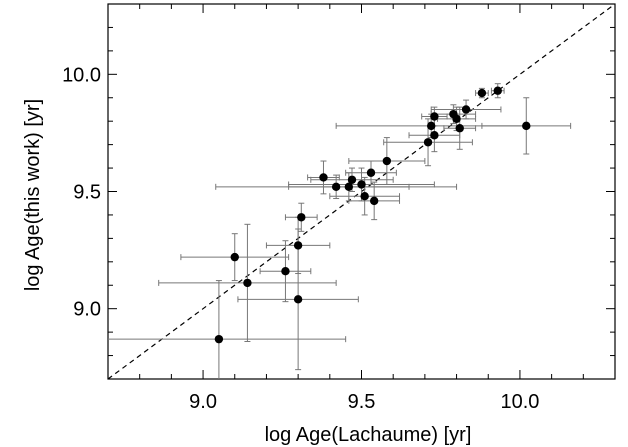 The image size is (628, 447). Describe the element at coordinates (87, 310) in the screenshot. I see `y-tick-label: 9.0` at that location.